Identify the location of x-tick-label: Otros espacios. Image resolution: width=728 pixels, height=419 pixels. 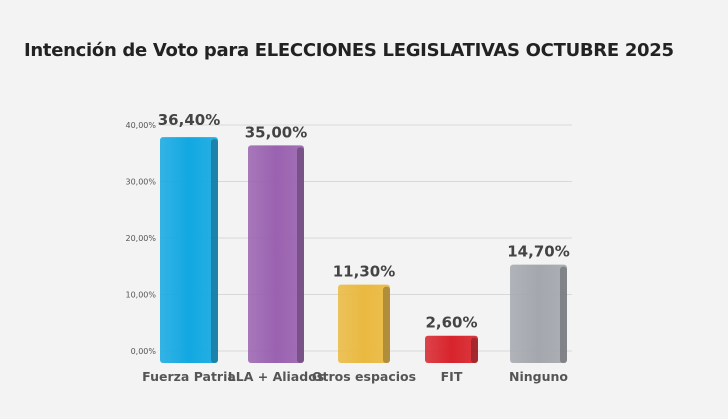
(364, 376).